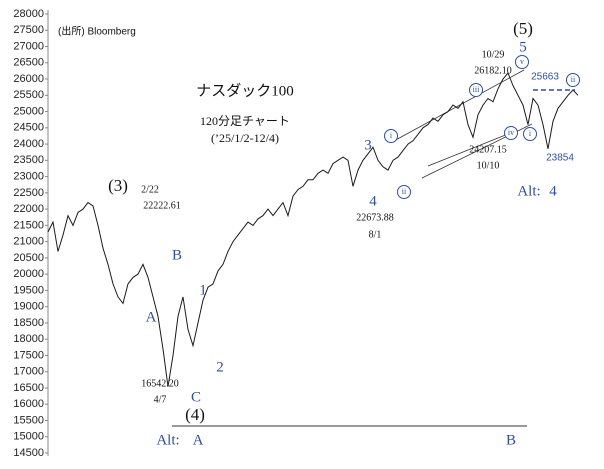 Image resolution: width=604 pixels, height=469 pixels. What do you see at coordinates (196, 397) in the screenshot?
I see `annotation: C` at bounding box center [196, 397].